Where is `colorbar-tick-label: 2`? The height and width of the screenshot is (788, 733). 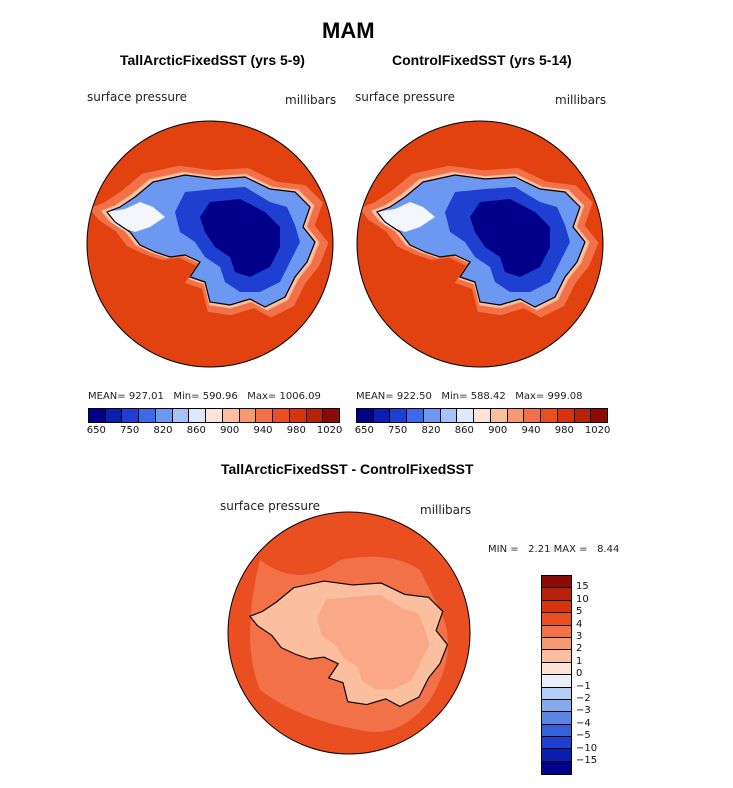 colorbar-tick-label: 2 is located at coordinates (579, 649).